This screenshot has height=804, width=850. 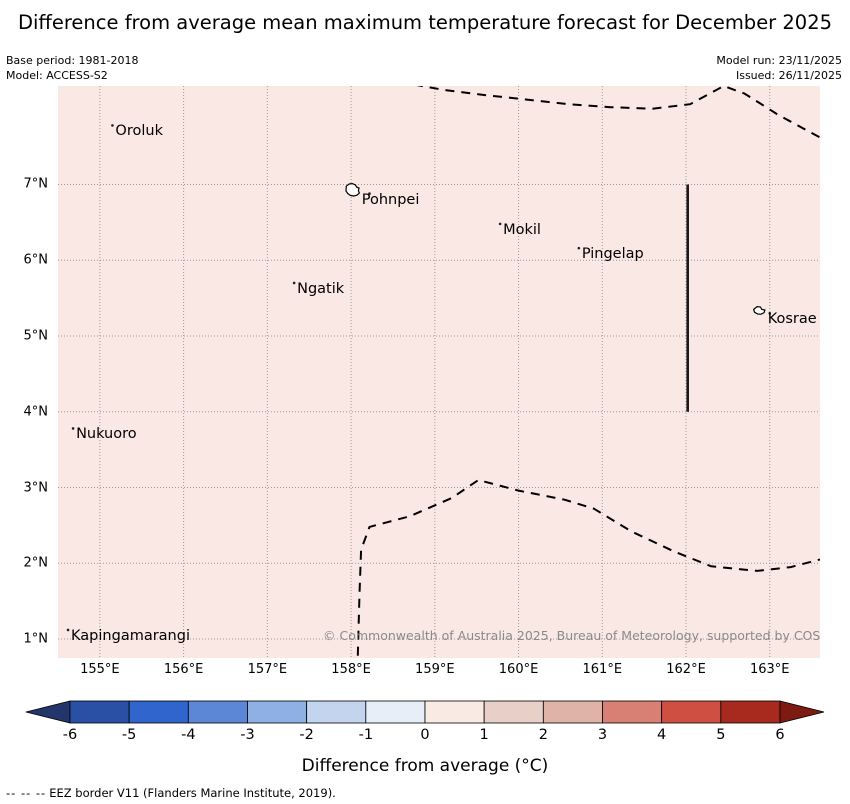 I want to click on colorbar-tick-label: 6, so click(x=780, y=735).